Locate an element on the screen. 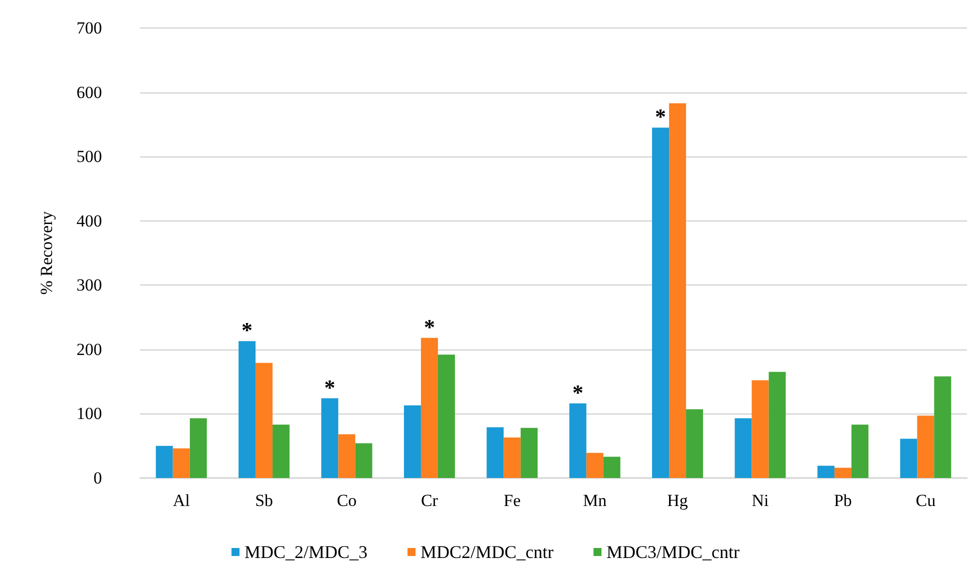  x-tick-label: Mn is located at coordinates (595, 500).